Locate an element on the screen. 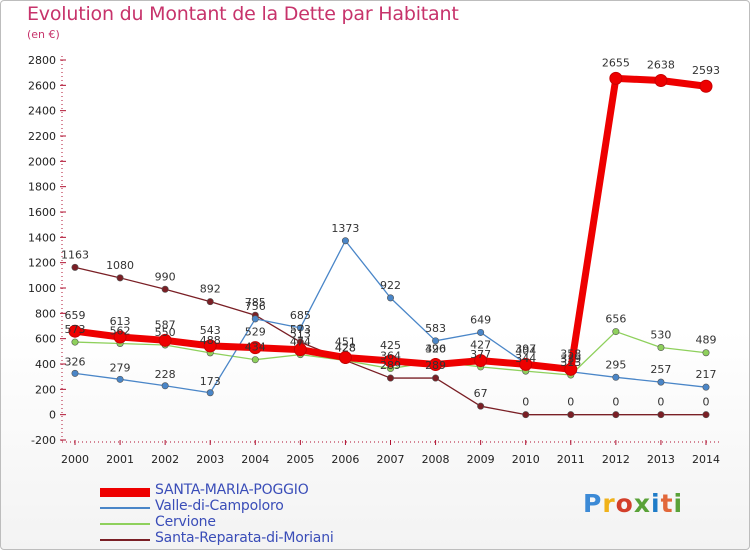  x-tick-label: 2008 is located at coordinates (436, 459).